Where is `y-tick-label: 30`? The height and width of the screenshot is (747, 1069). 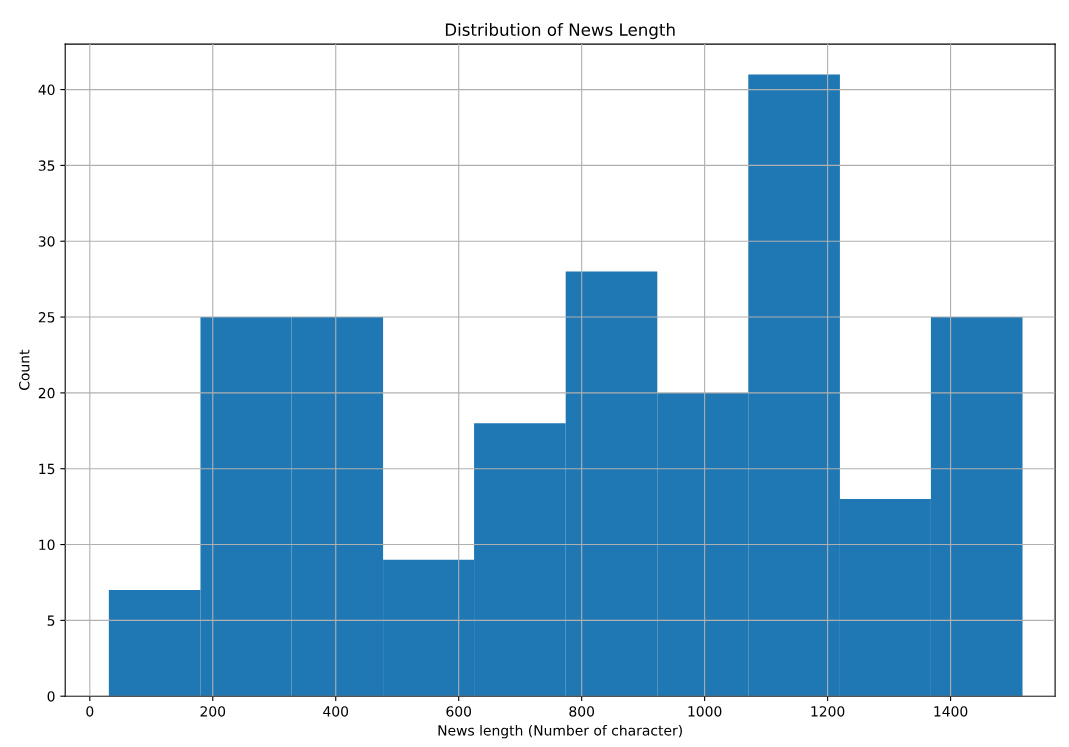 y-tick-label: 30 is located at coordinates (46, 241).